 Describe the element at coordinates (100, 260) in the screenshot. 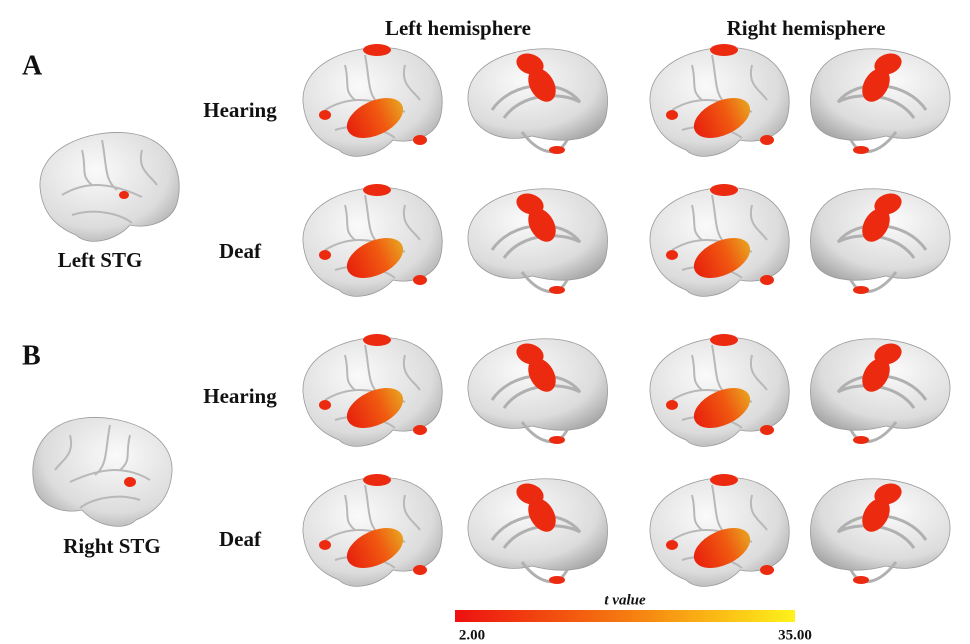

I see `seed-label: Left STG` at that location.